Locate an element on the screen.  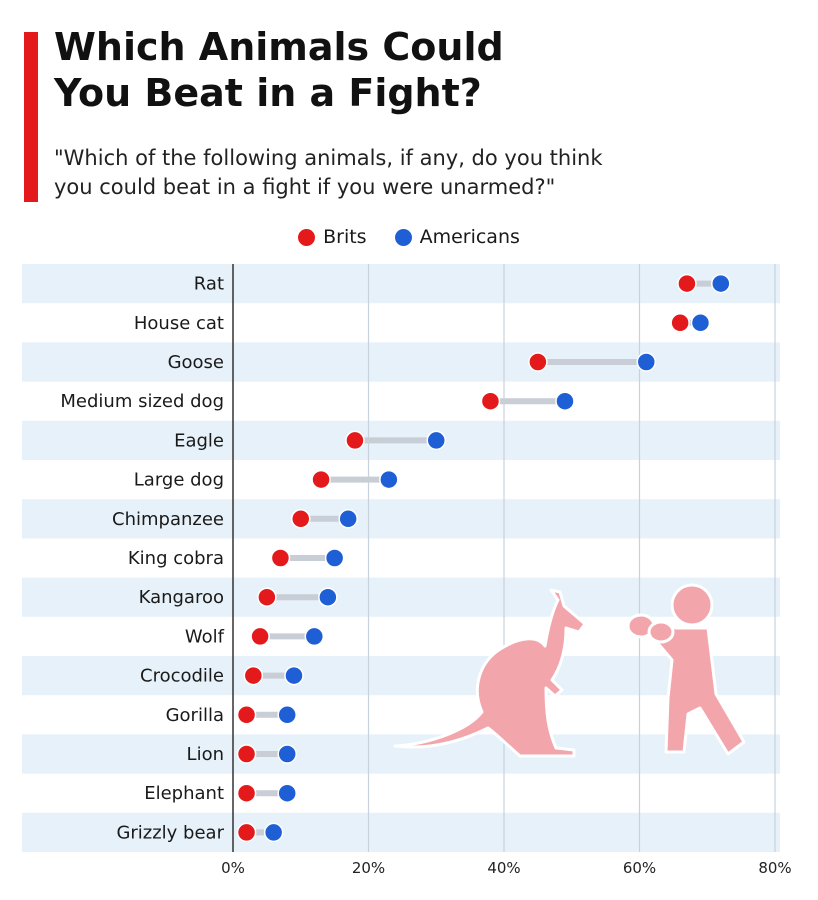
legend-label-brits: Brits is located at coordinates (345, 237).